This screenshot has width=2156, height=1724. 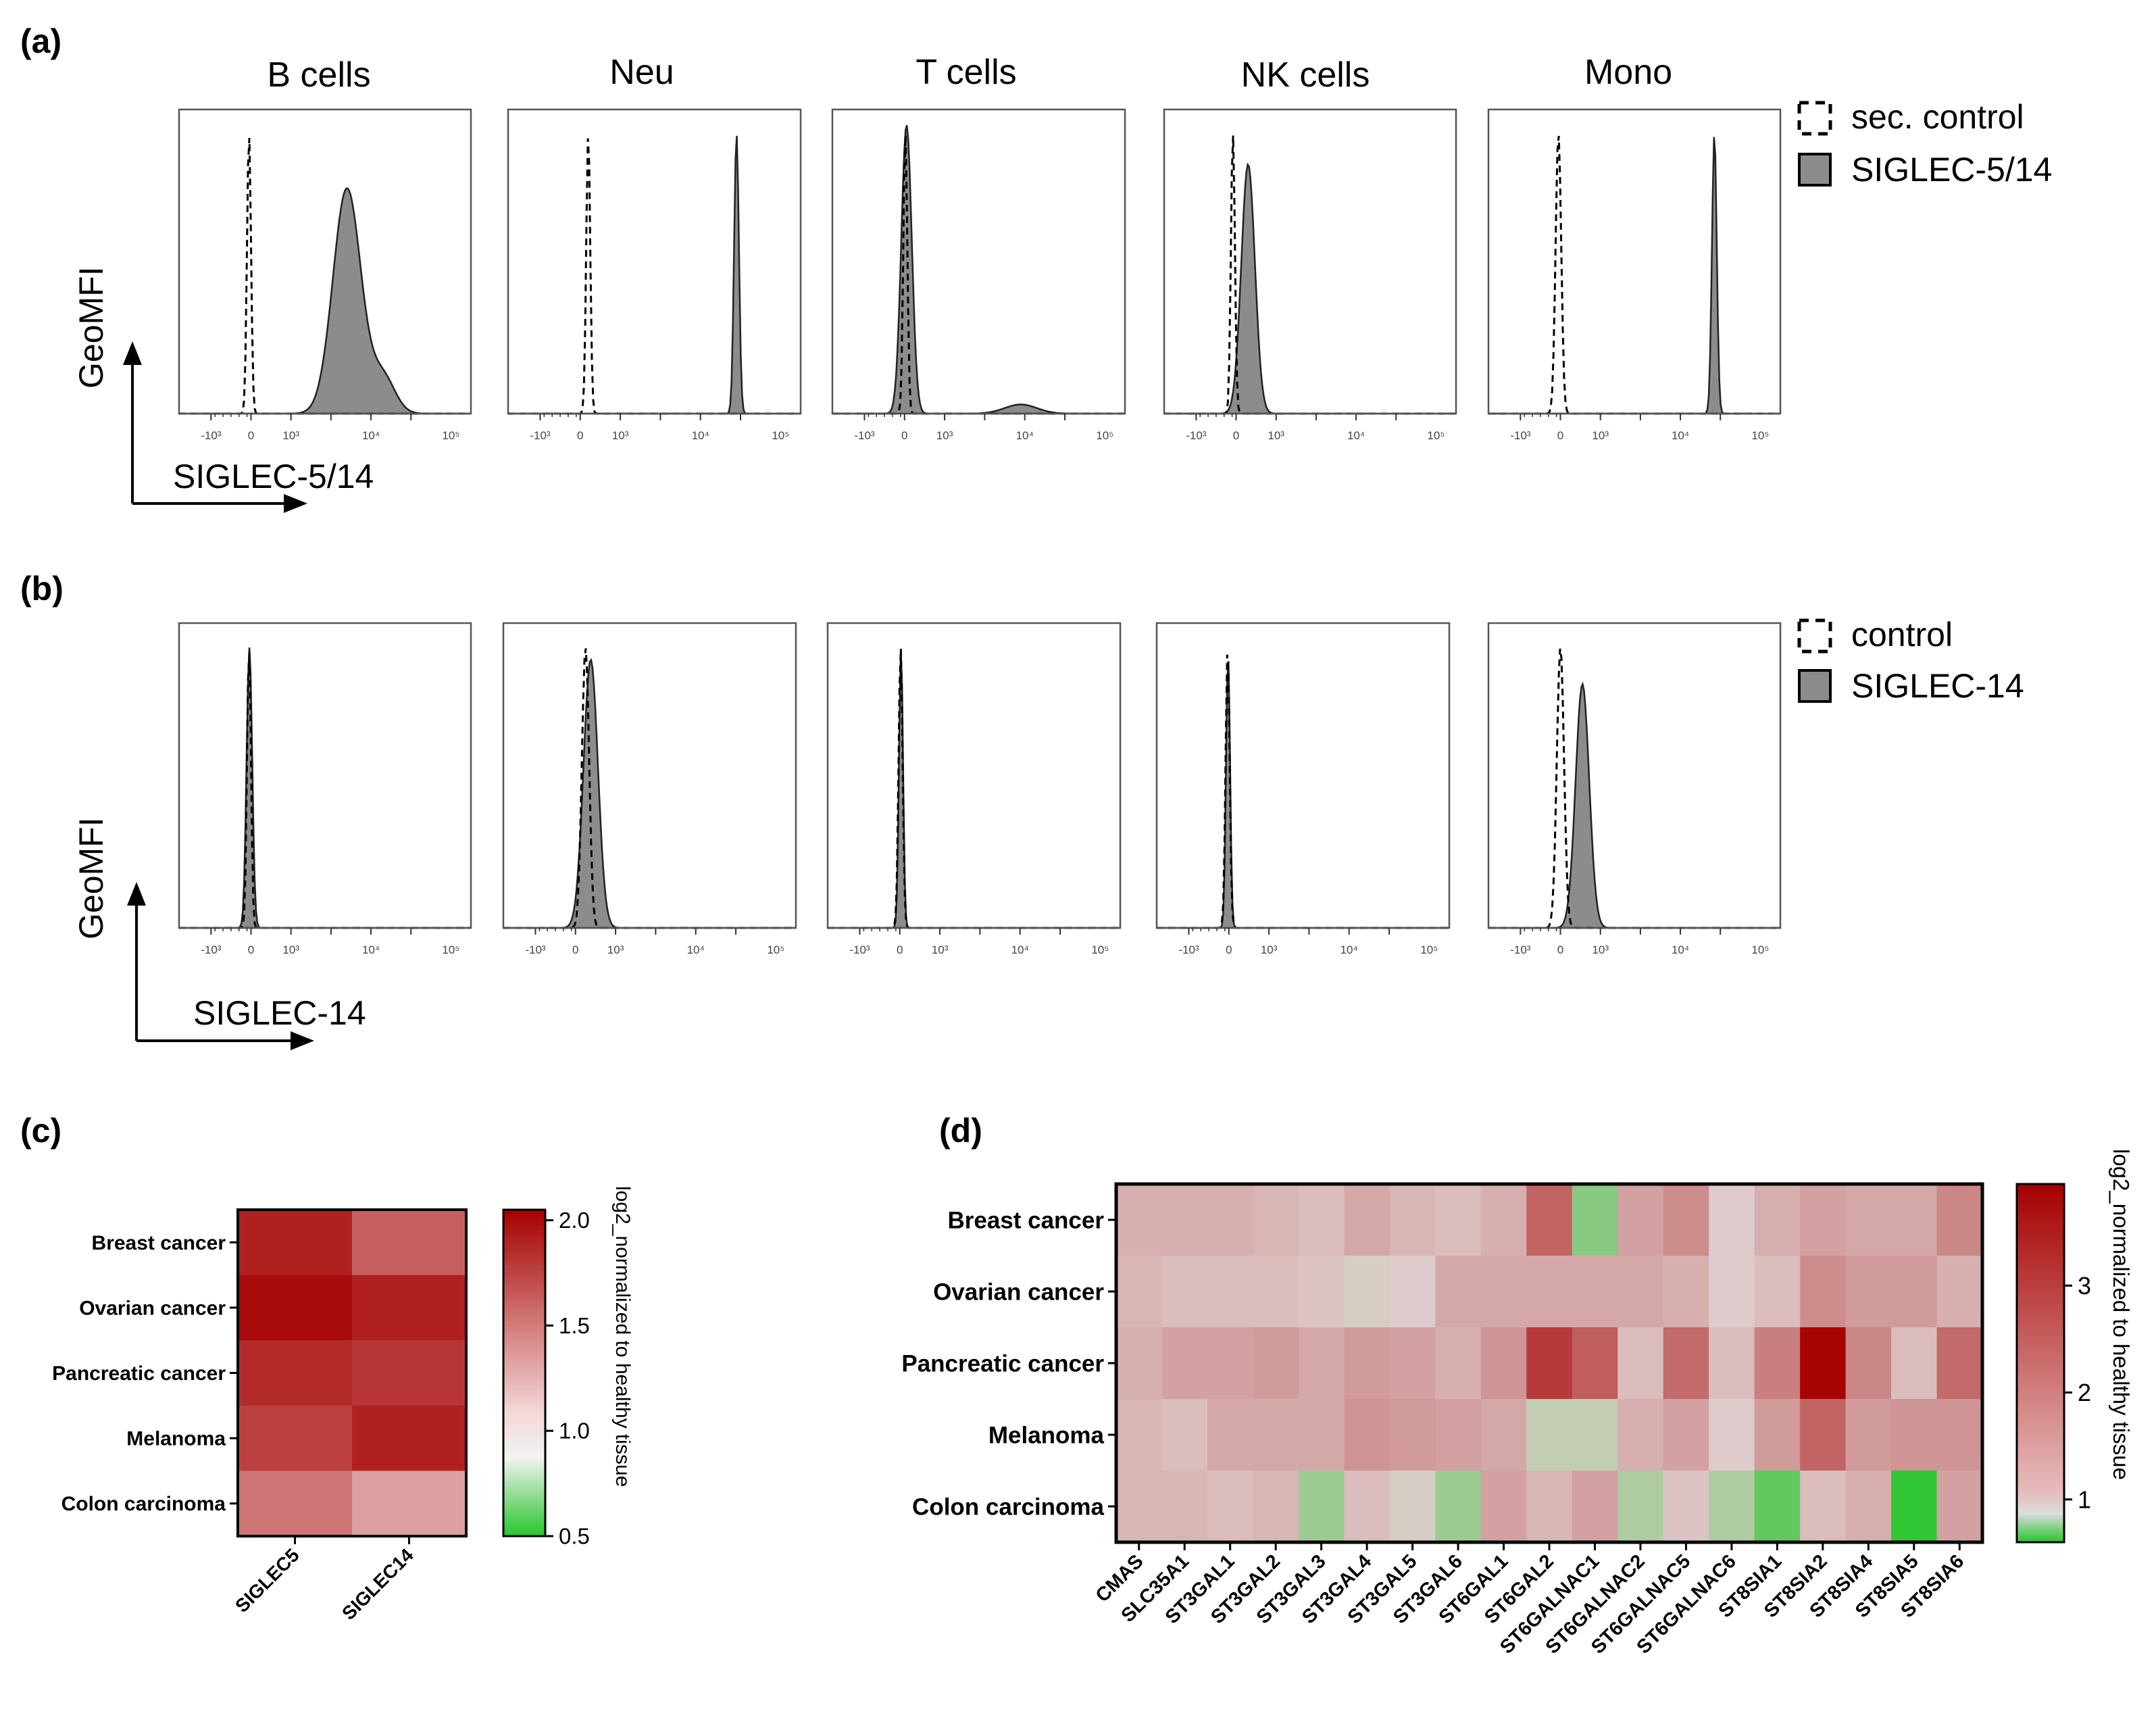 What do you see at coordinates (378, 1584) in the screenshot?
I see `column-label-siglec14: SIGLEC14` at bounding box center [378, 1584].